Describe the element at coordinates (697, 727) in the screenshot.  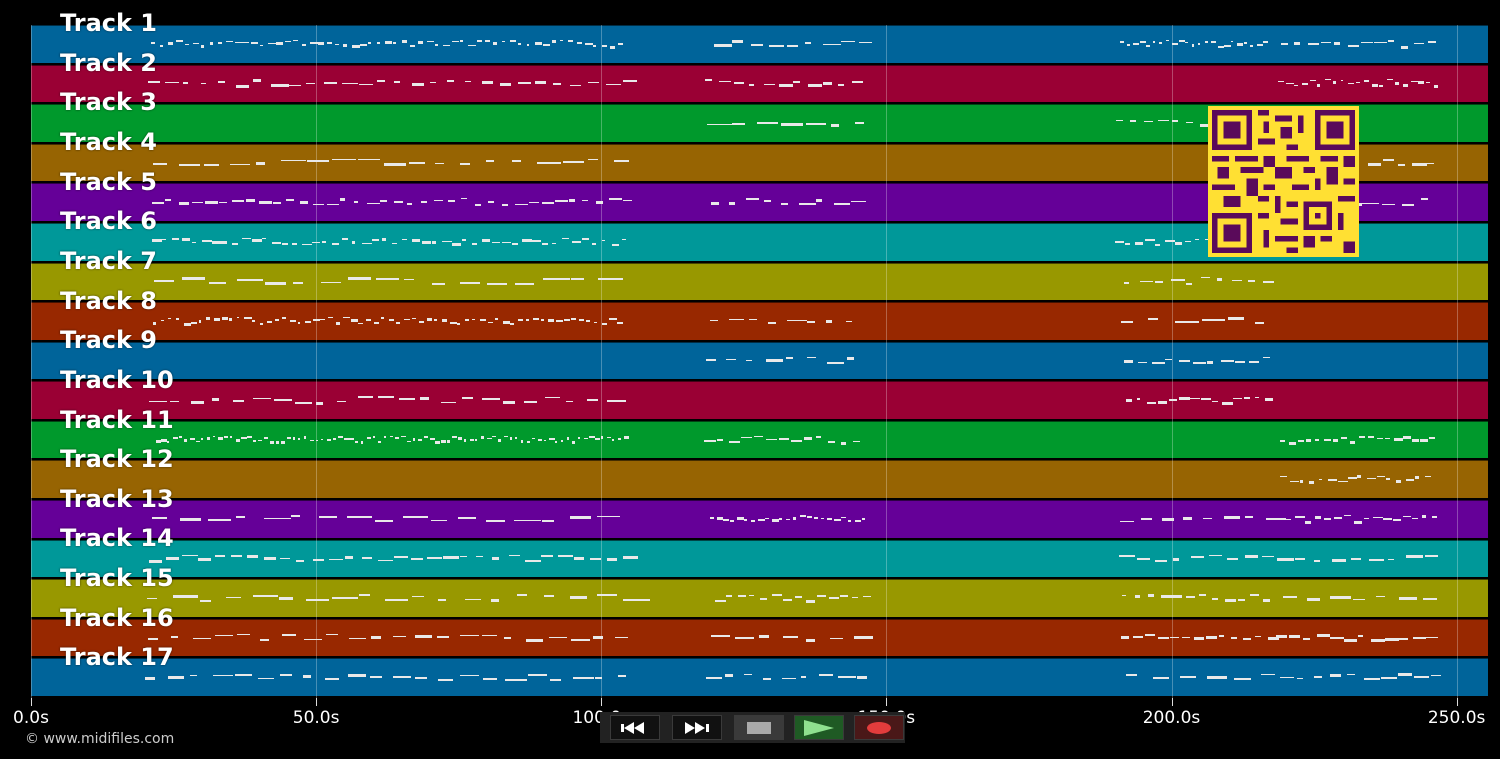
I see `fast-forward-button` at that location.